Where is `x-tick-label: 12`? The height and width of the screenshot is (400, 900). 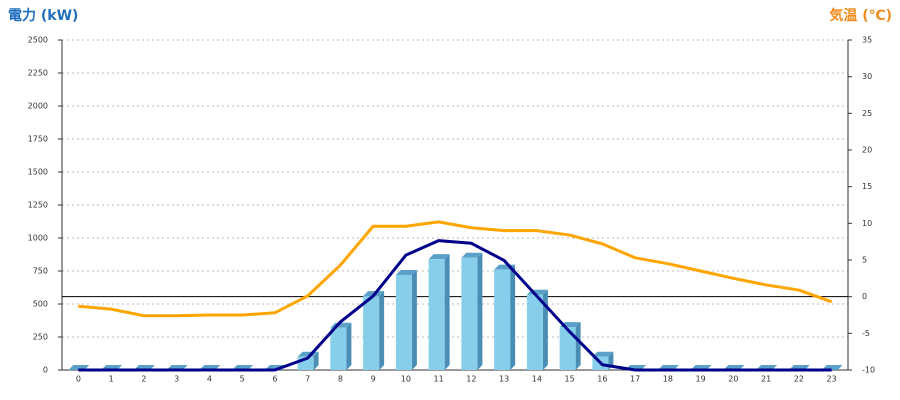
x-tick-label: 12 is located at coordinates (471, 379).